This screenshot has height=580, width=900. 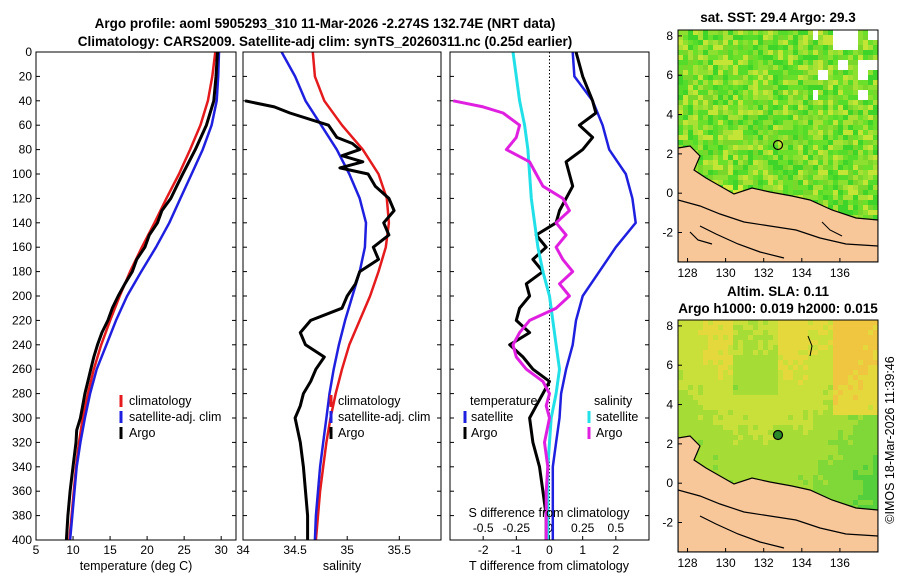 I want to click on map-y-tick-label: 4, so click(x=669, y=405).